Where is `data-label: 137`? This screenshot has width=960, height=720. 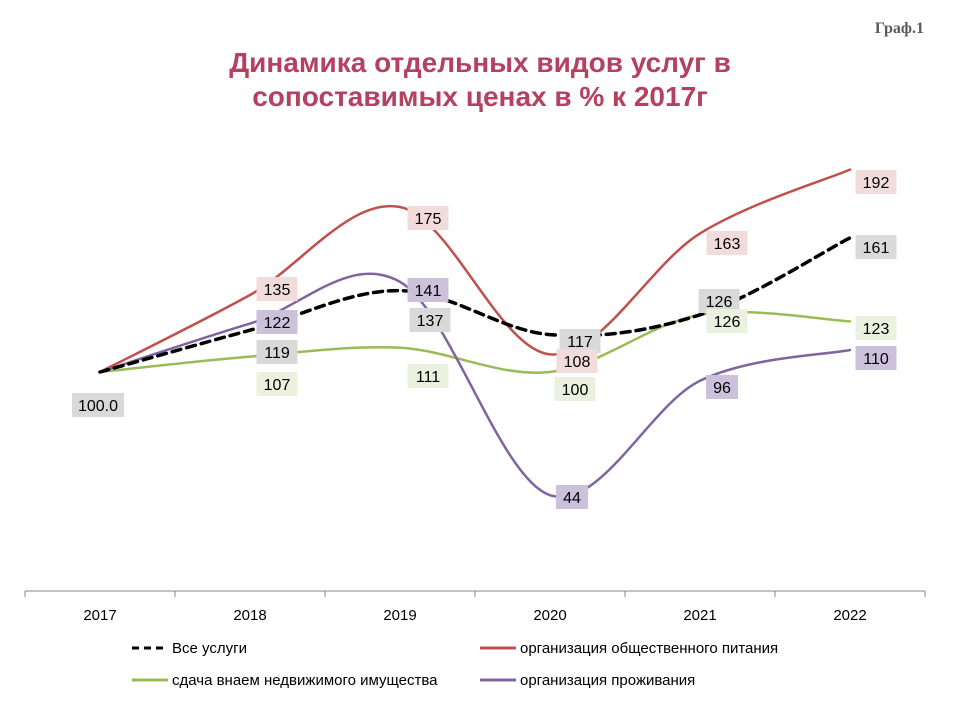
data-label: 137 is located at coordinates (430, 321).